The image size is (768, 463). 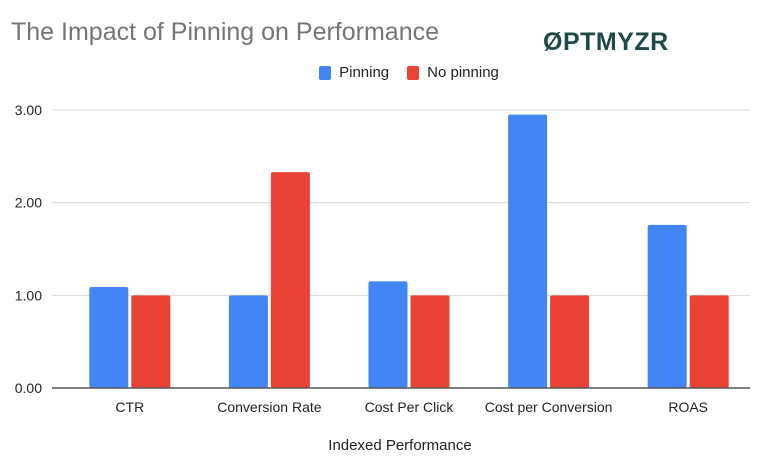 I want to click on legend-label: Pinning, so click(x=364, y=72).